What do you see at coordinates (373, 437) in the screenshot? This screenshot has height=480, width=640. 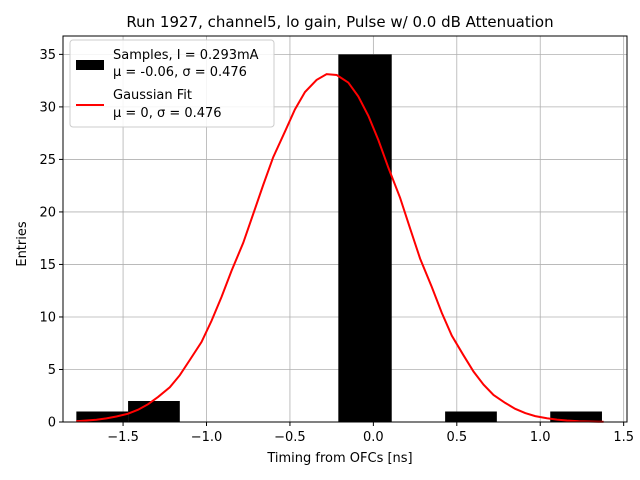 I see `x-tick-label: 0.0` at bounding box center [373, 437].